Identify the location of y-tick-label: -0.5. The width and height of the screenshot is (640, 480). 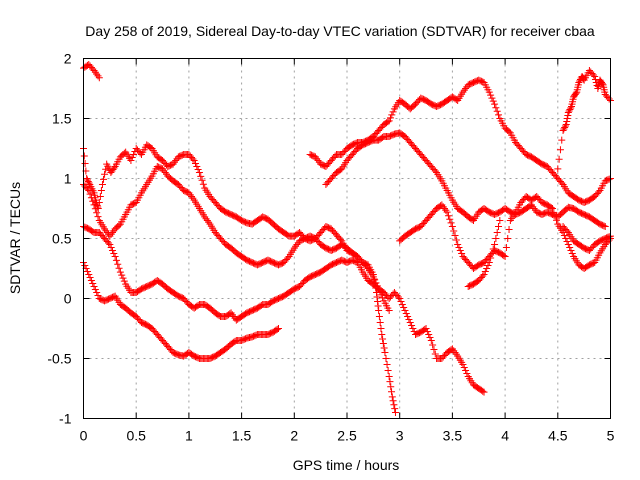
(59, 359).